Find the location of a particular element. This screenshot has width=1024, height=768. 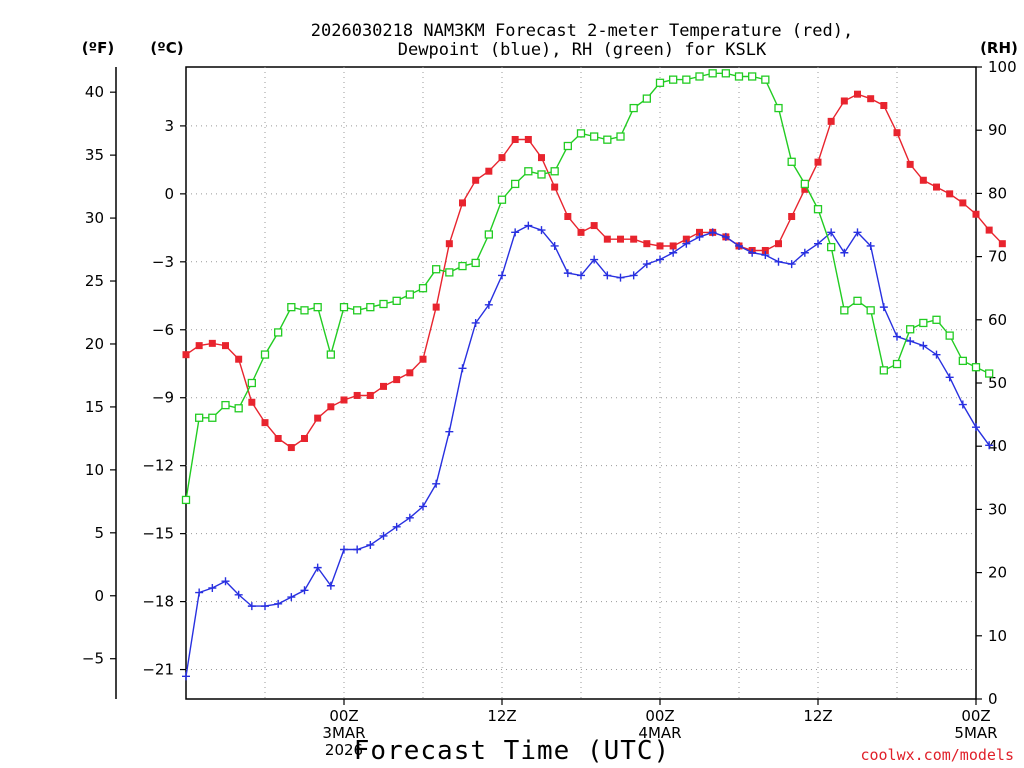

rh-tick-label: 30 is located at coordinates (997, 509).